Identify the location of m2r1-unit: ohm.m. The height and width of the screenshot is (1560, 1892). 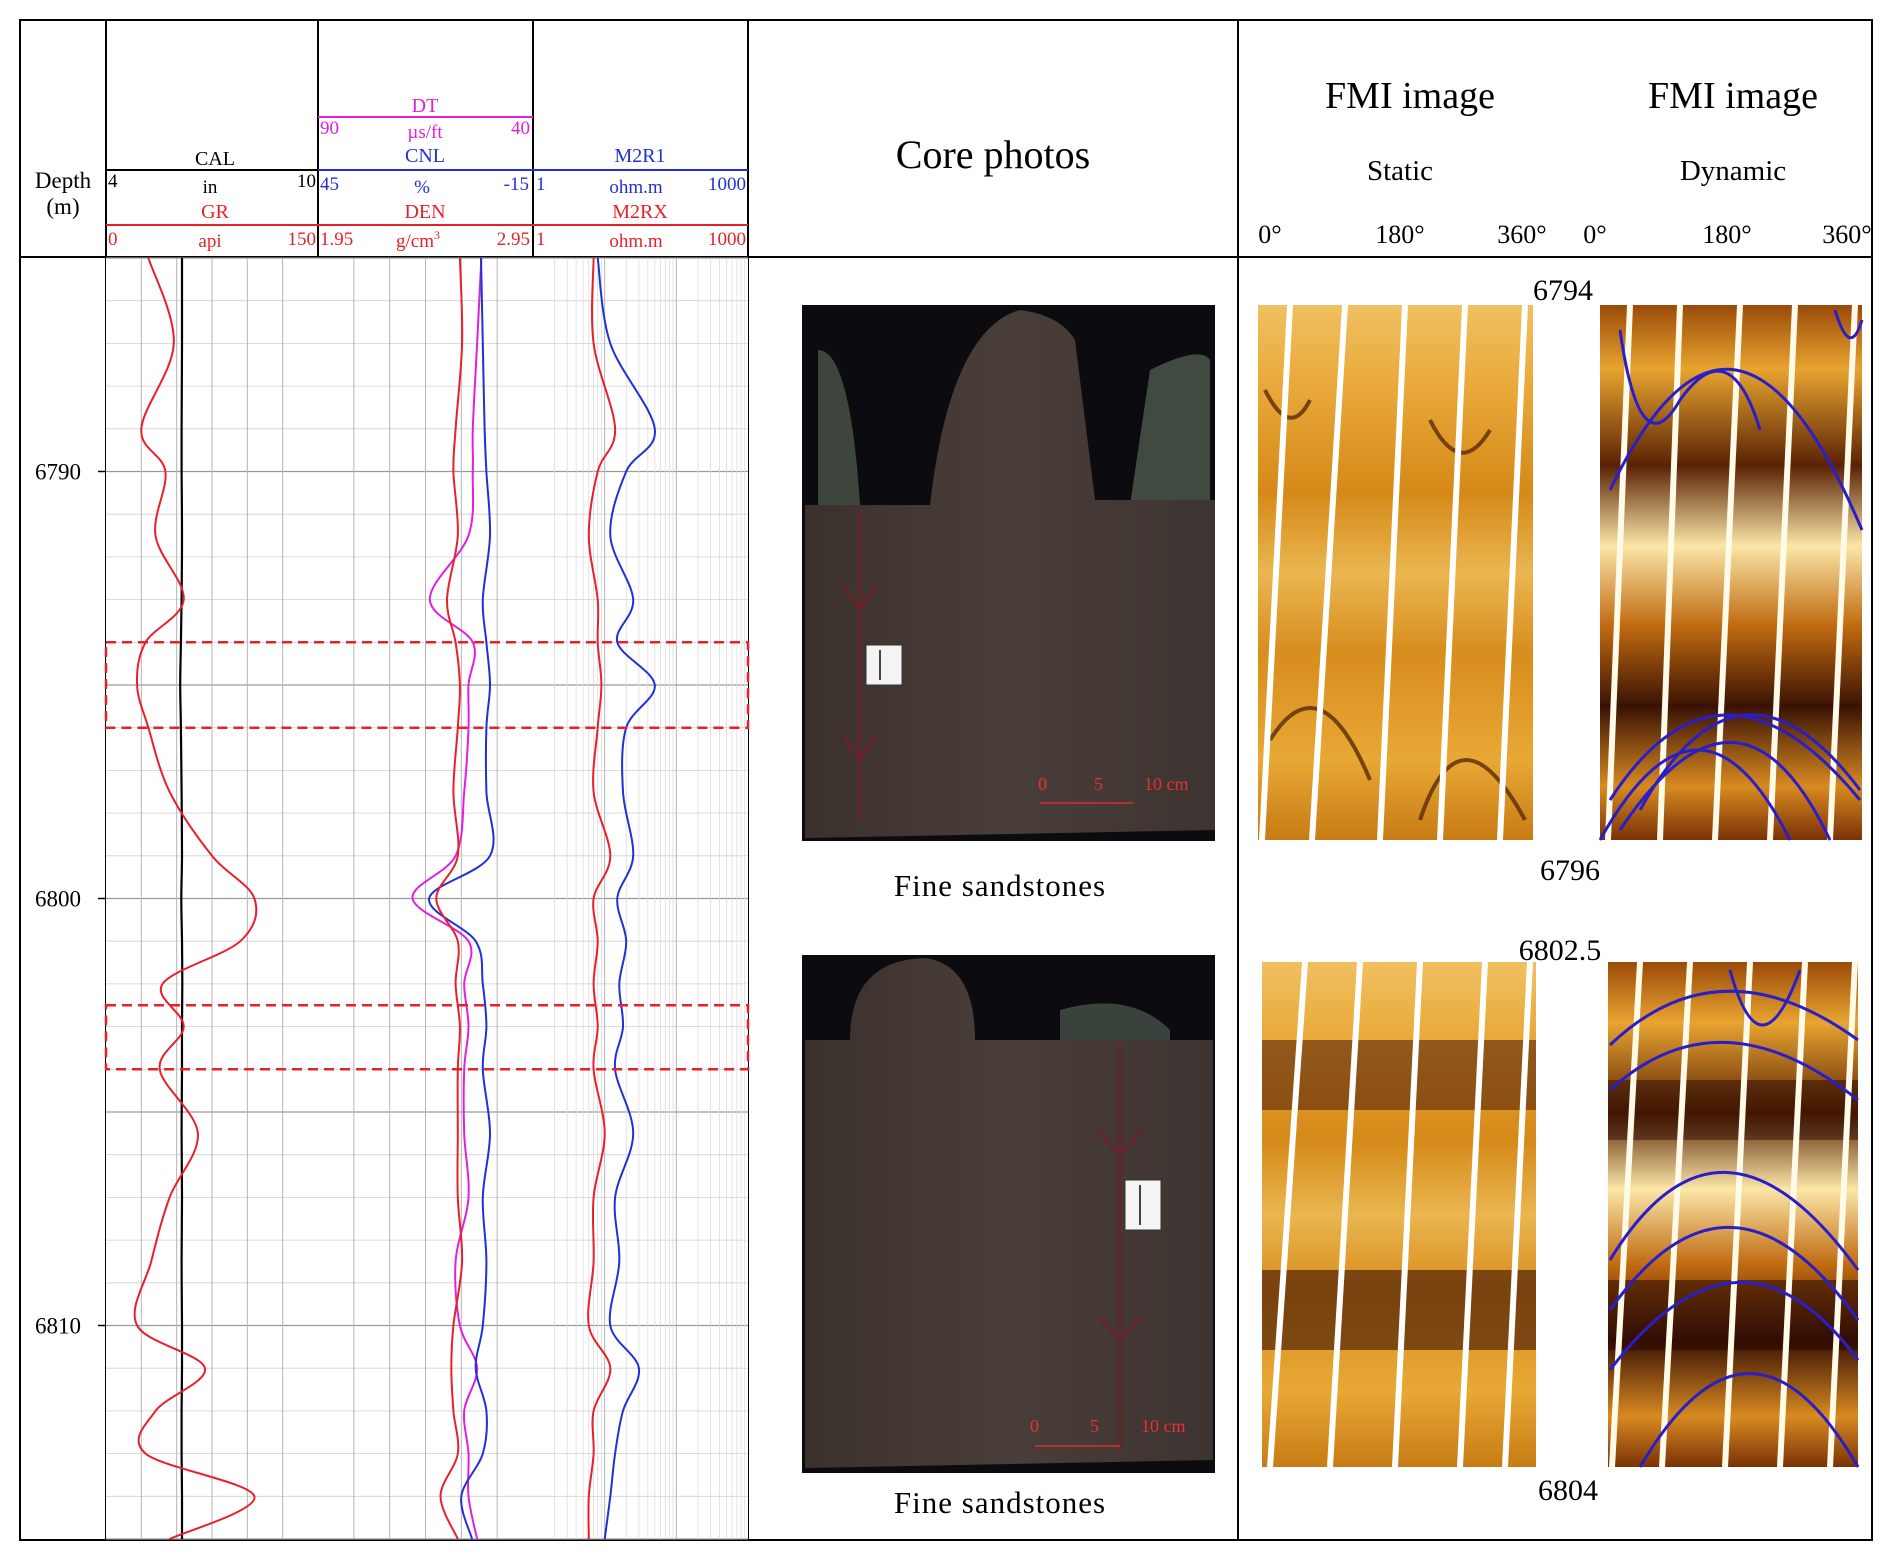
(636, 187).